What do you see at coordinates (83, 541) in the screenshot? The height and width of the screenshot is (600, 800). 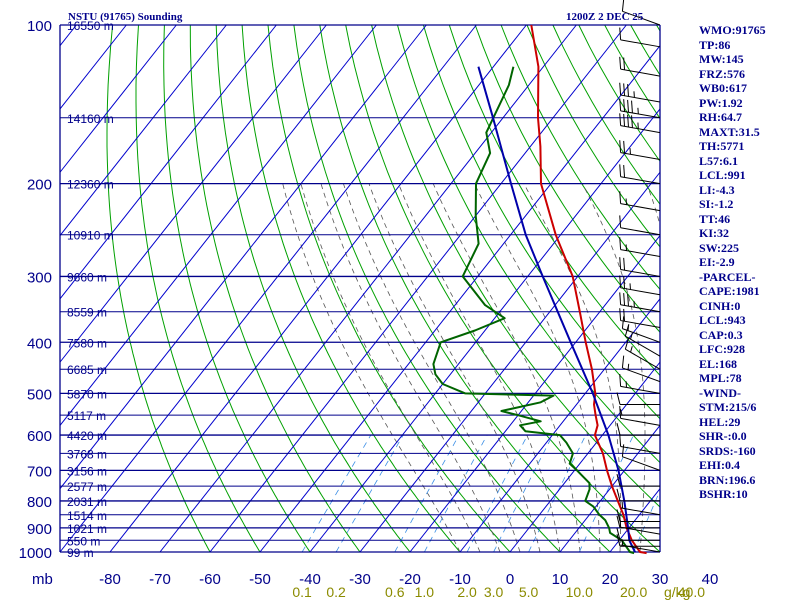 I see `height-label: 550 m` at bounding box center [83, 541].